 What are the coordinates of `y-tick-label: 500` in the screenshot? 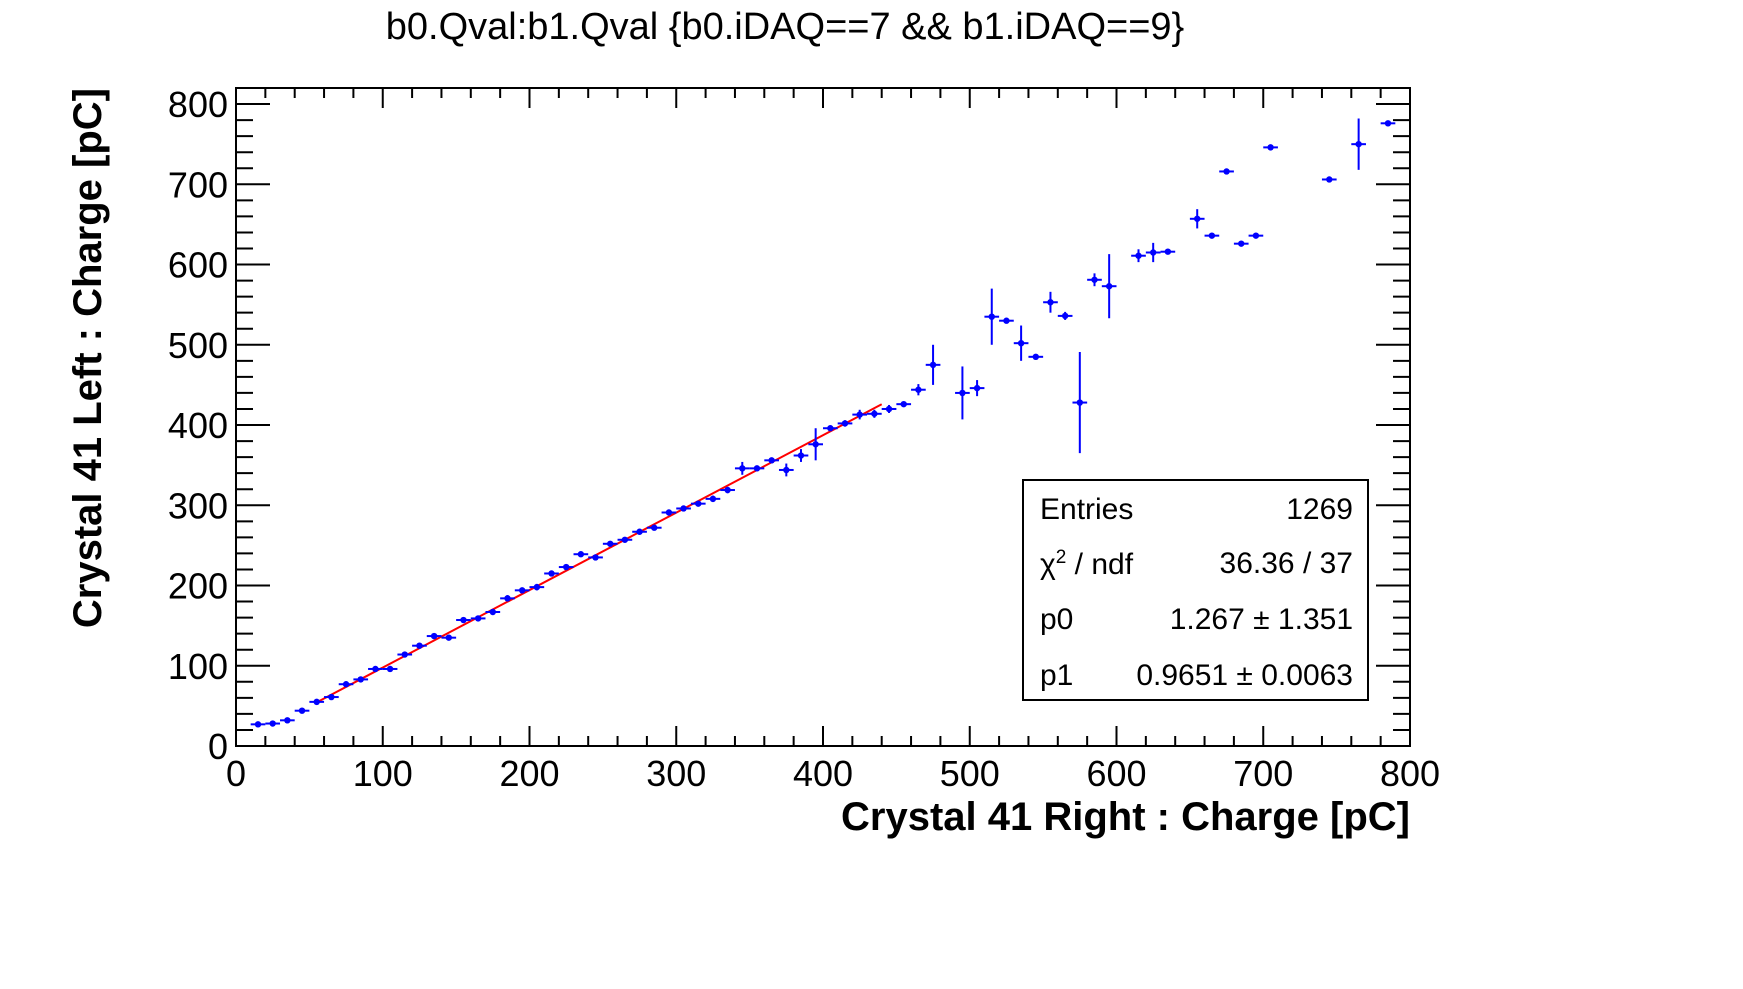 It's located at (198, 345).